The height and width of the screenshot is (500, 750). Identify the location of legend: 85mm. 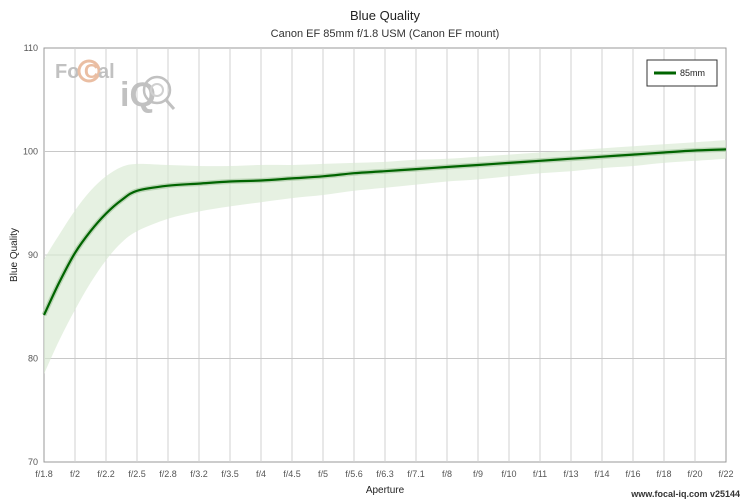
(682, 73).